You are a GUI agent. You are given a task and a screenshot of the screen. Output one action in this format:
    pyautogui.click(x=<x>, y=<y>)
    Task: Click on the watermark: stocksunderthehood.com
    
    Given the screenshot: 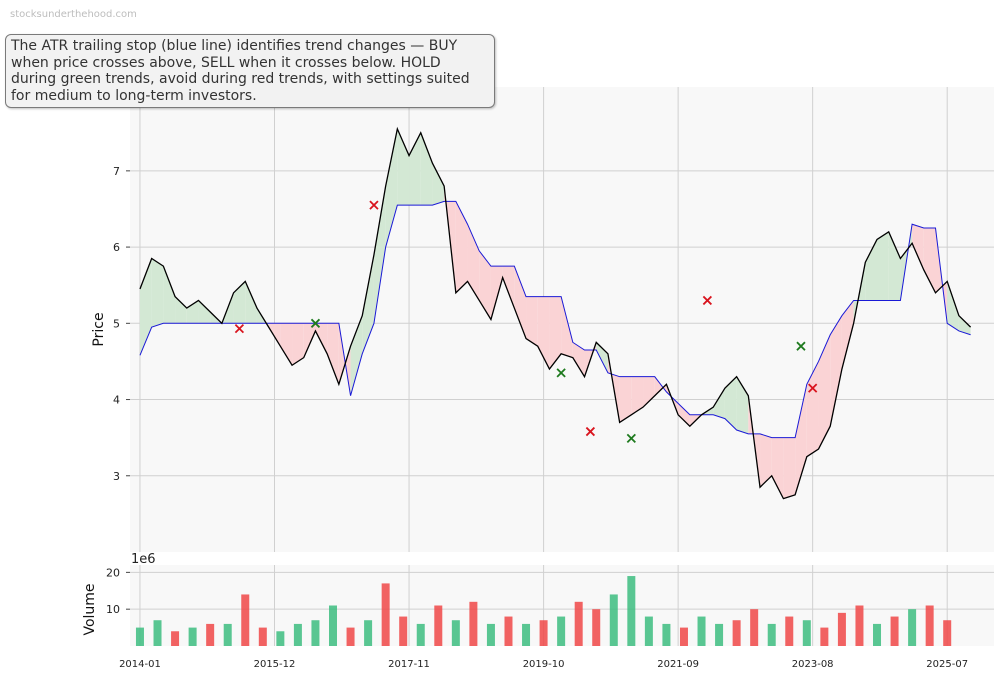 What is the action you would take?
    pyautogui.click(x=73, y=14)
    